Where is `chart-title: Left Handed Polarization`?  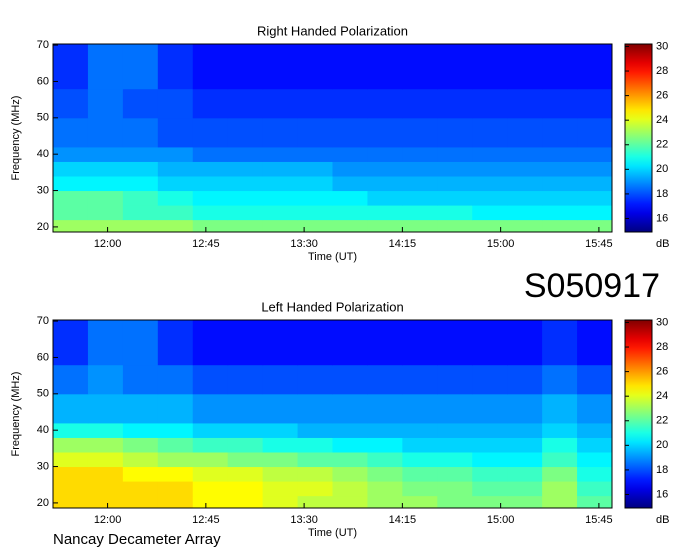
chart-title: Left Handed Polarization is located at coordinates (332, 306).